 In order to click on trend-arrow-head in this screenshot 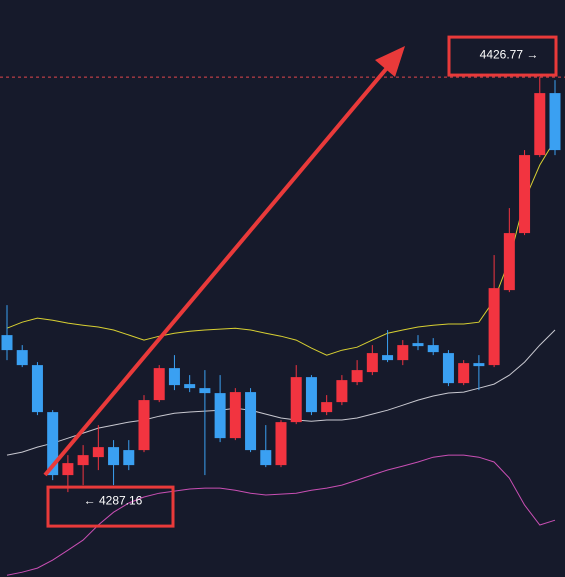, I will do `click(390, 61)`.